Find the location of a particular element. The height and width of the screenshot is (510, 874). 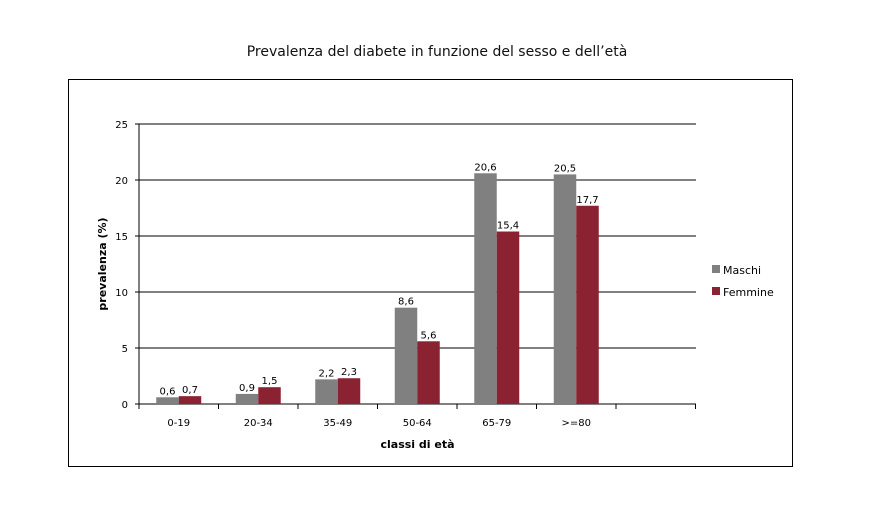

data-label: 20,6 is located at coordinates (485, 167).